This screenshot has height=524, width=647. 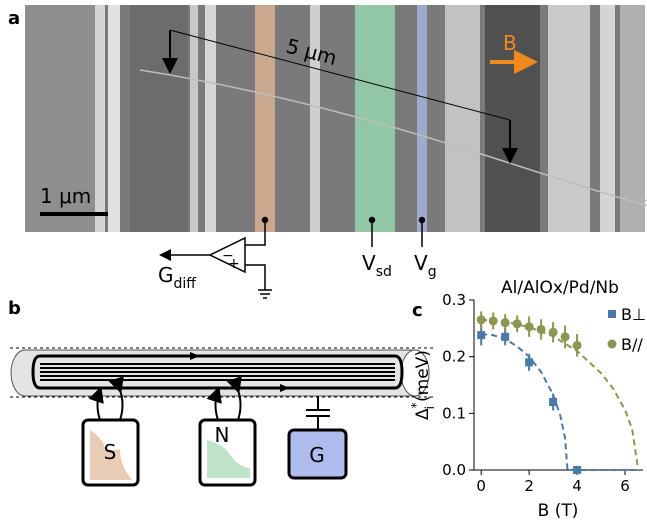 I want to click on gate-label: Vg, so click(x=425, y=265).